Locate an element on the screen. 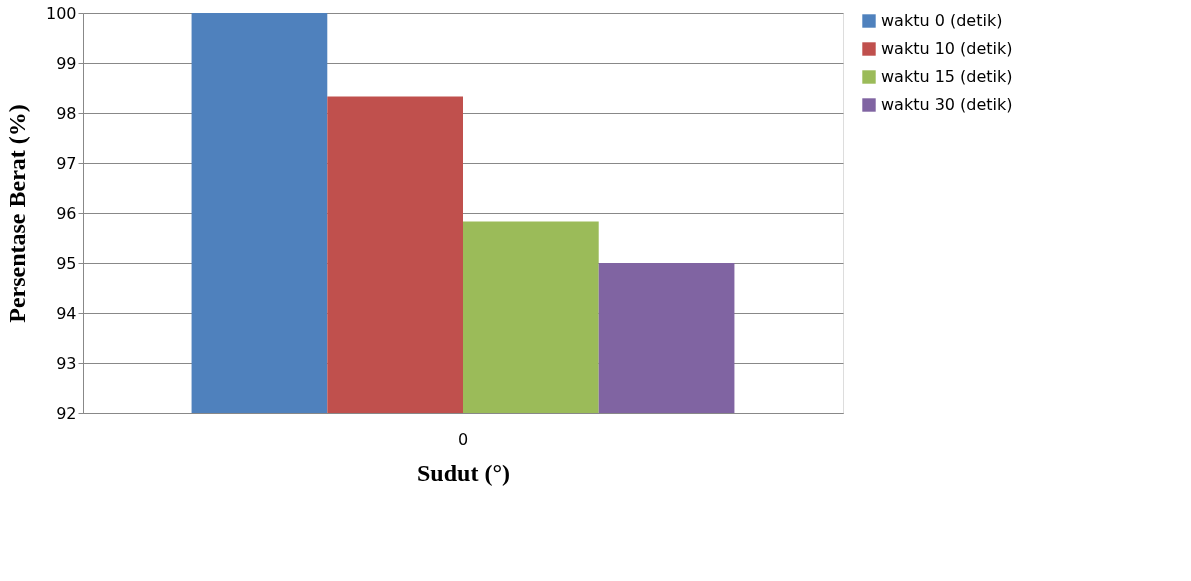  y-tick-label: 95 is located at coordinates (66, 263).